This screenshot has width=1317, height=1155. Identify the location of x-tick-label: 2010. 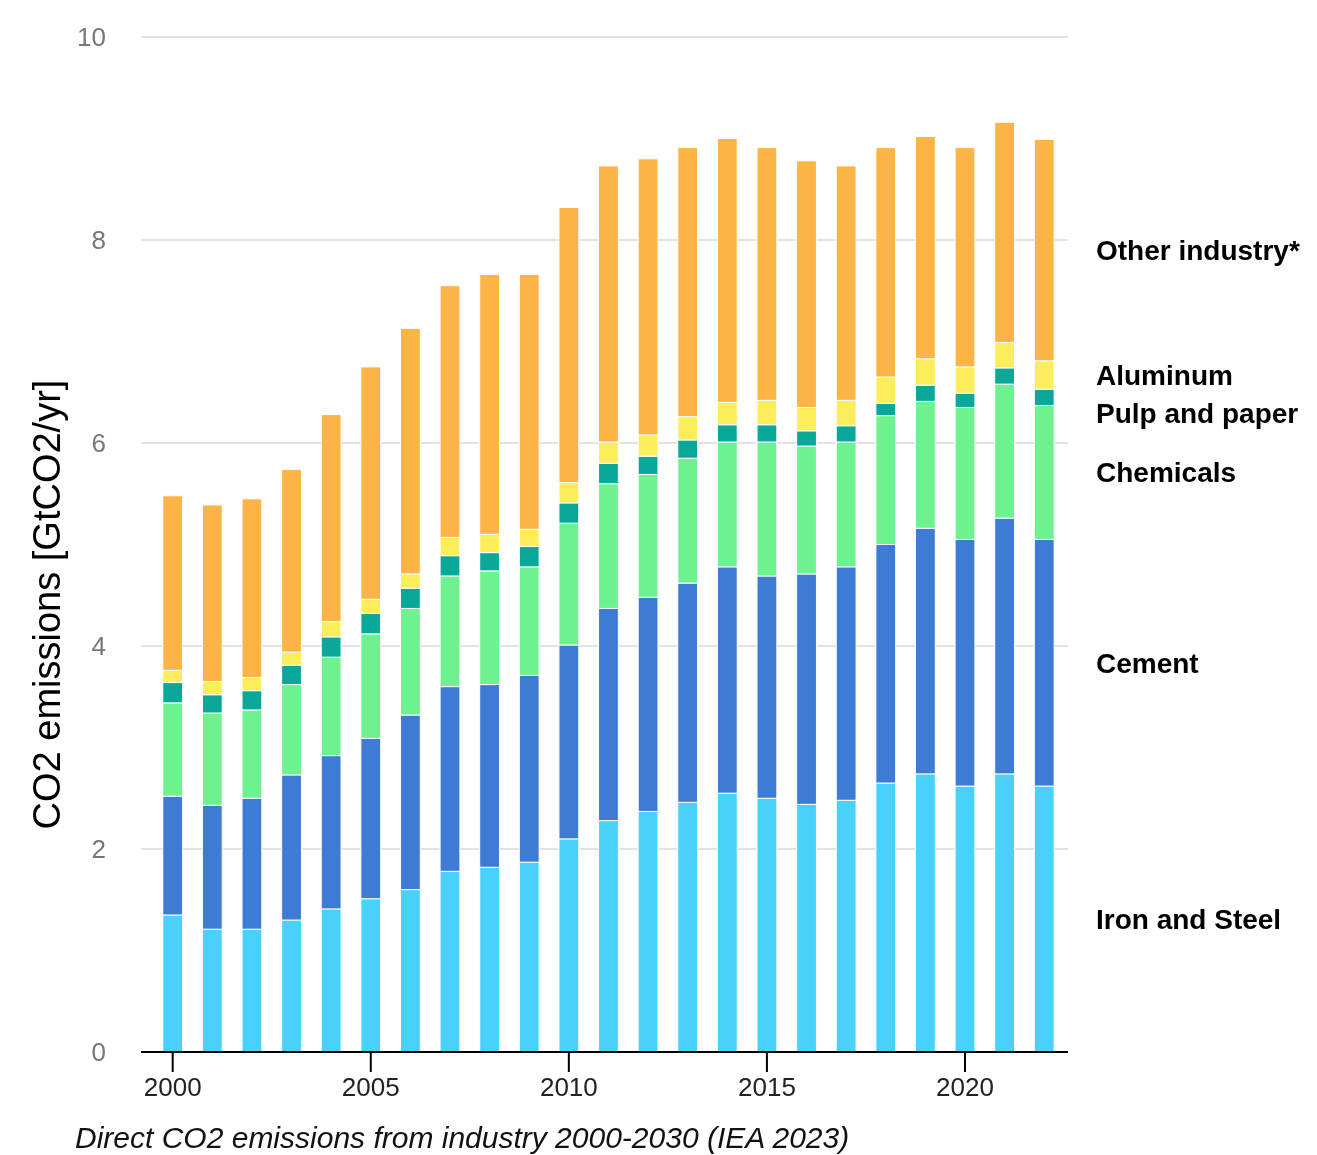
(568, 1087).